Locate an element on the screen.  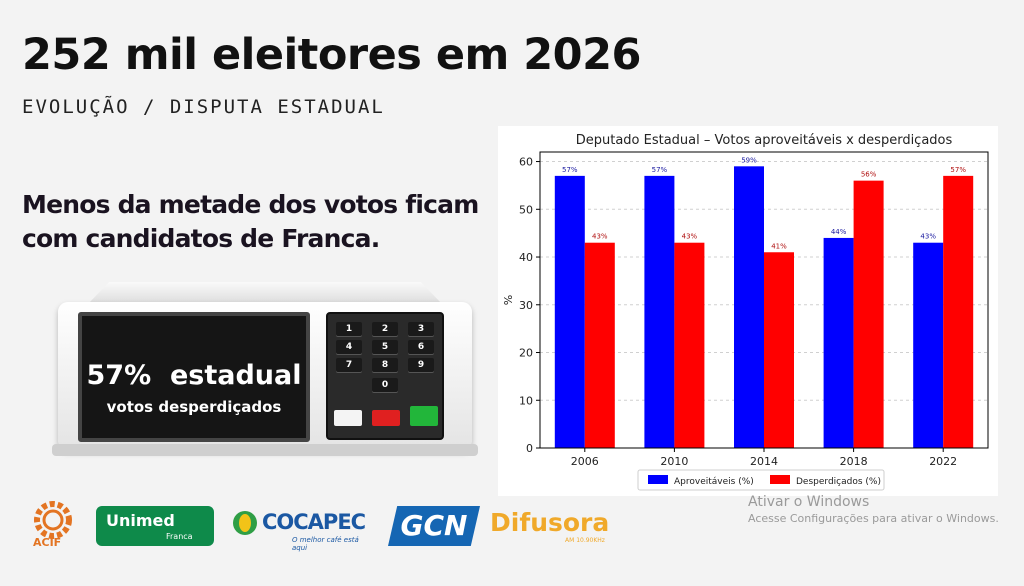
y-tick-label: 60 is located at coordinates (526, 162).